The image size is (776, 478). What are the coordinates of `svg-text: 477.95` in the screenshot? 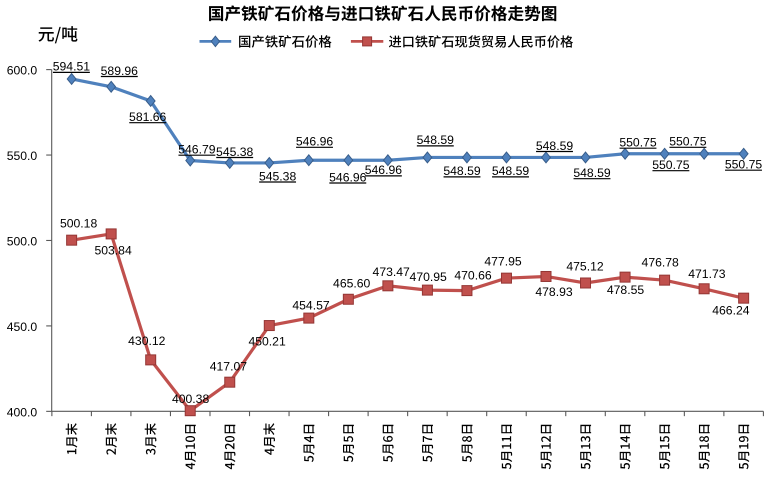 It's located at (502, 262).